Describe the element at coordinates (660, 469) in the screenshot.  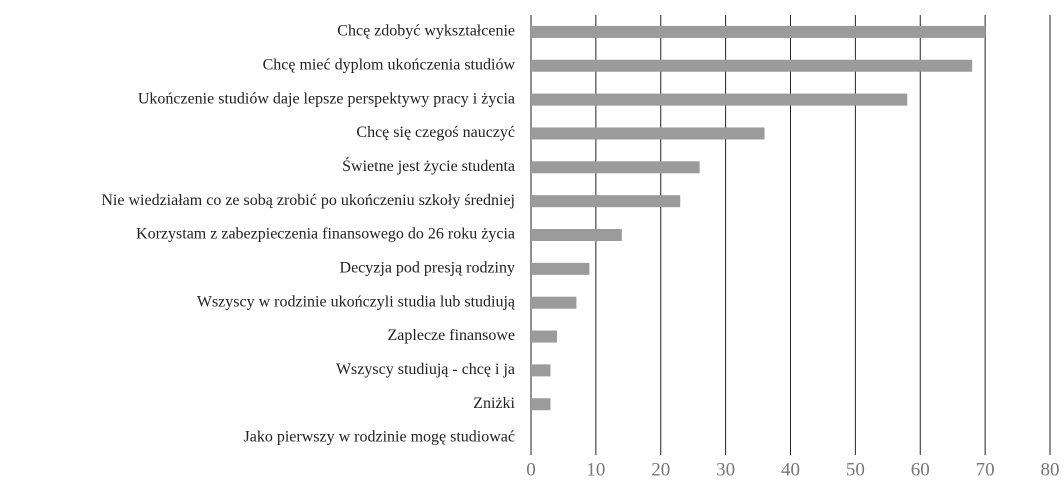
I see `x-tick-label: 20` at that location.